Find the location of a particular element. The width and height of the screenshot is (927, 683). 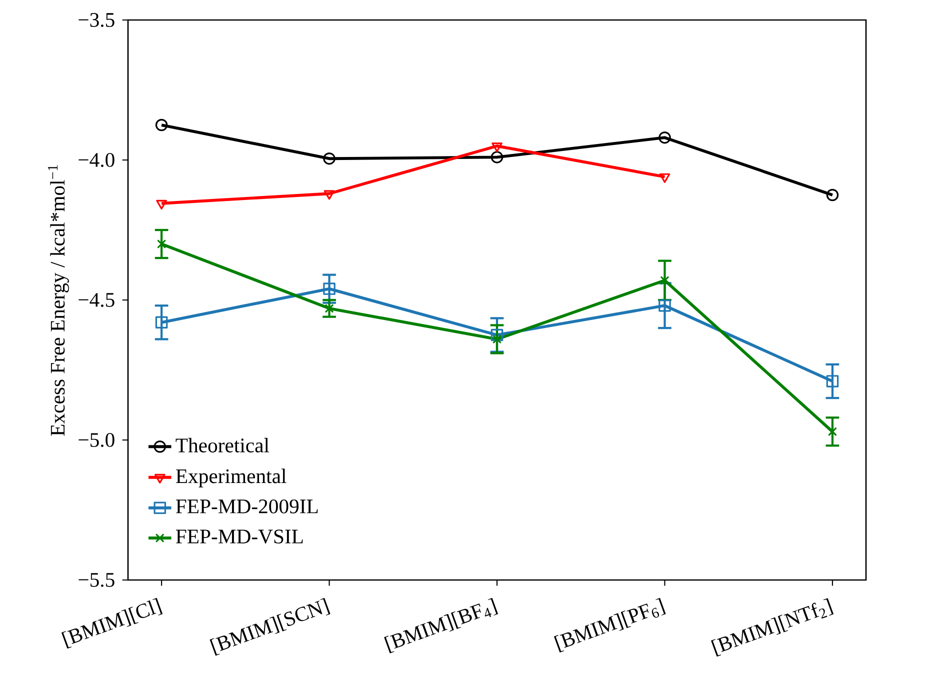

legend-label: FEP-MD-2009IL is located at coordinates (247, 506).